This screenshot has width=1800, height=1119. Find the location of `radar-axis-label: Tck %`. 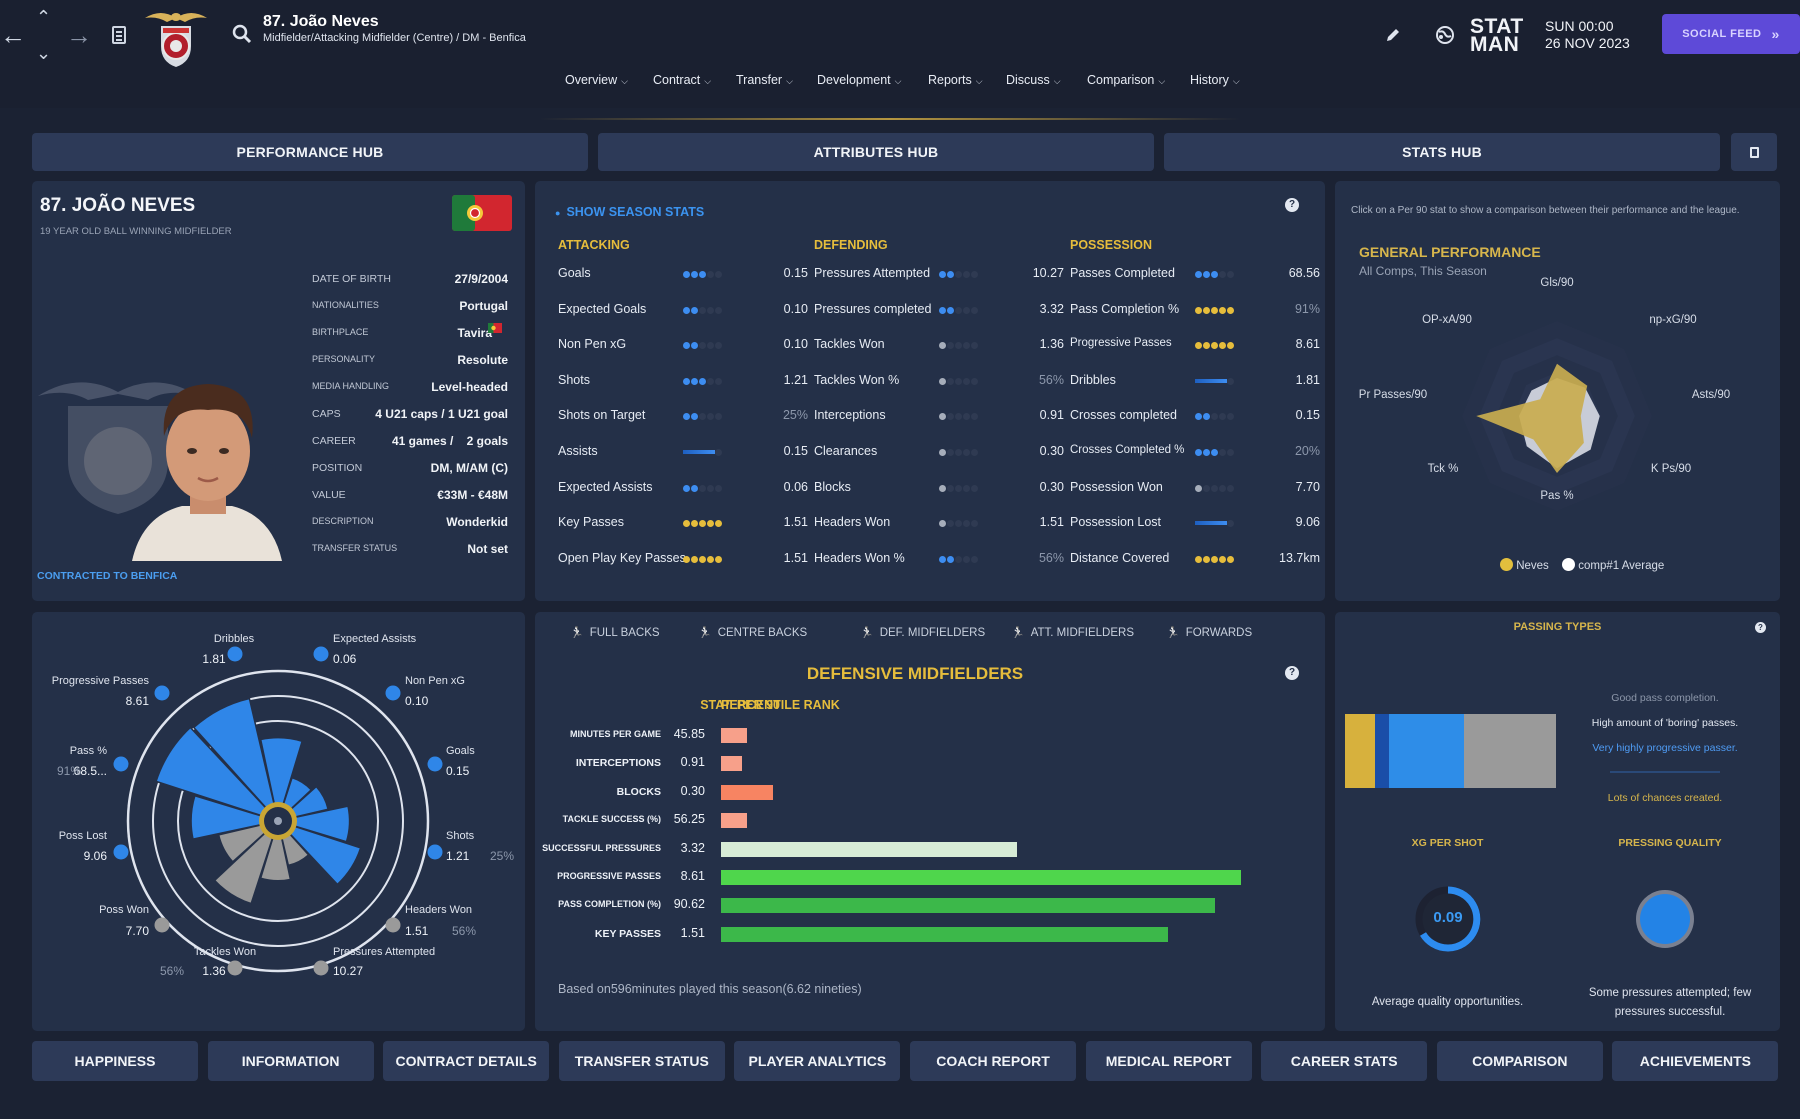

radar-axis-label: Tck % is located at coordinates (1443, 469).